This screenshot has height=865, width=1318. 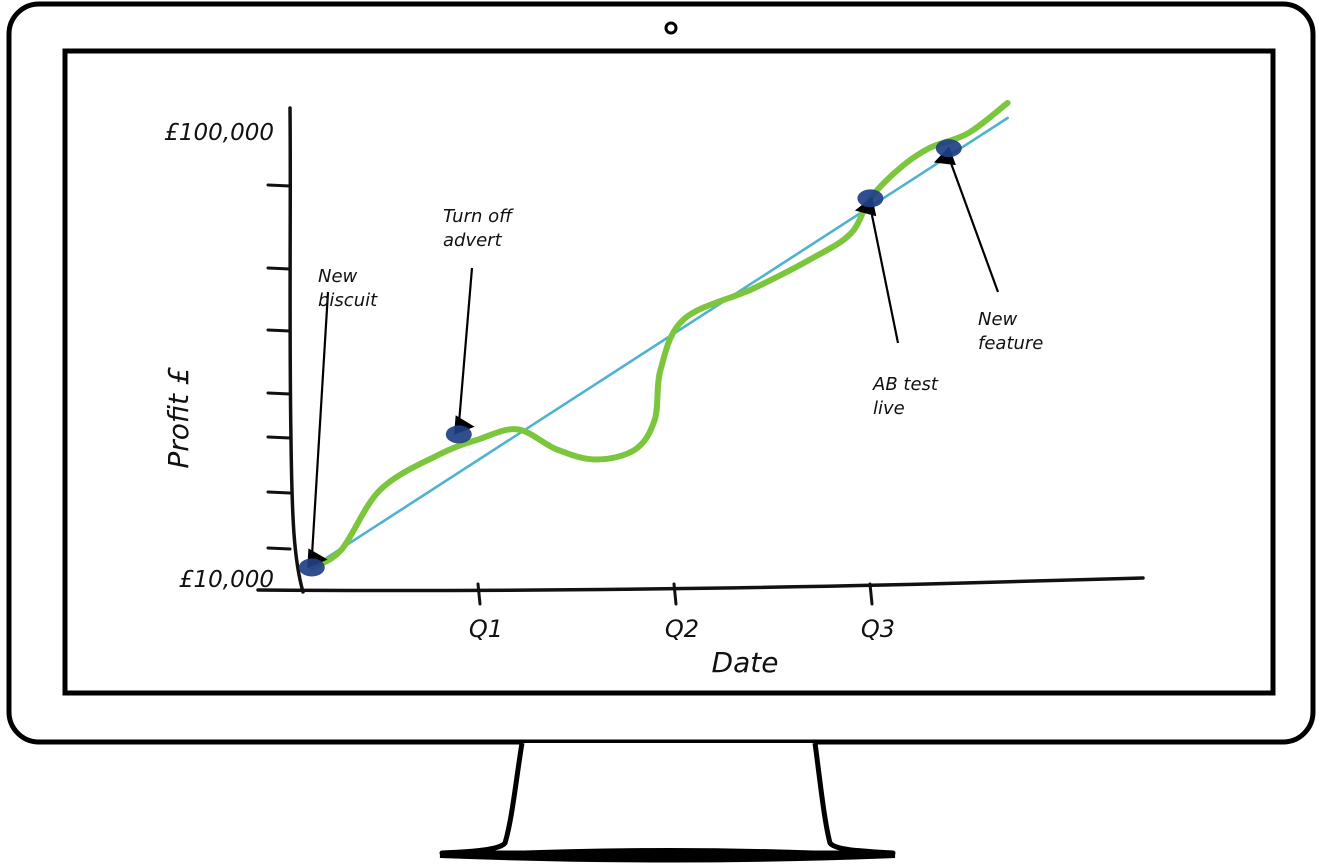 What do you see at coordinates (479, 594) in the screenshot?
I see `x-tick-Q1` at bounding box center [479, 594].